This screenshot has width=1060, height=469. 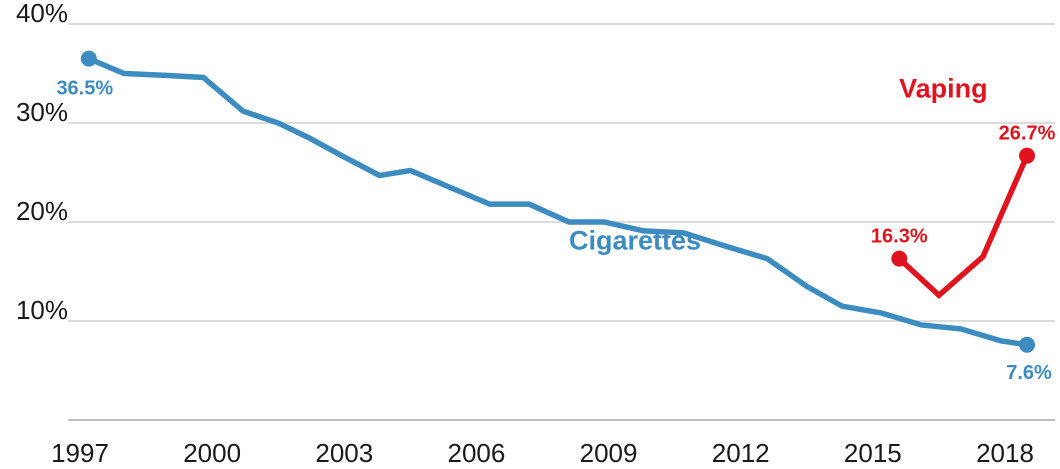 I want to click on y-tick-label: 30%, so click(x=42, y=112).